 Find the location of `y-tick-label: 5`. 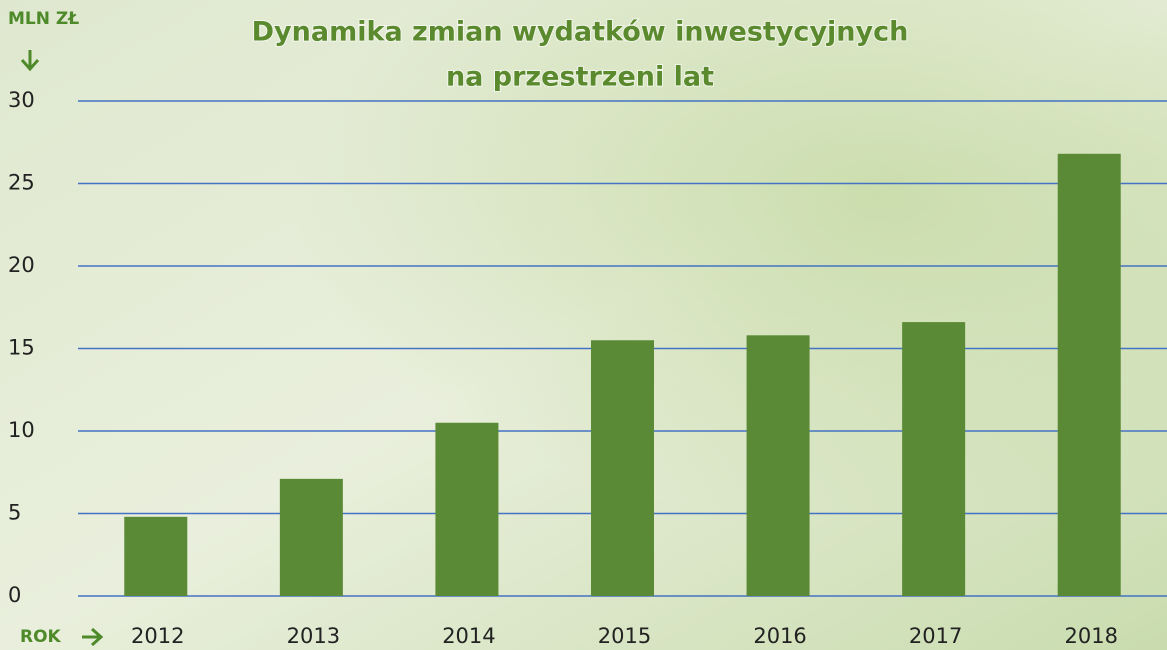

y-tick-label: 5 is located at coordinates (14, 513).